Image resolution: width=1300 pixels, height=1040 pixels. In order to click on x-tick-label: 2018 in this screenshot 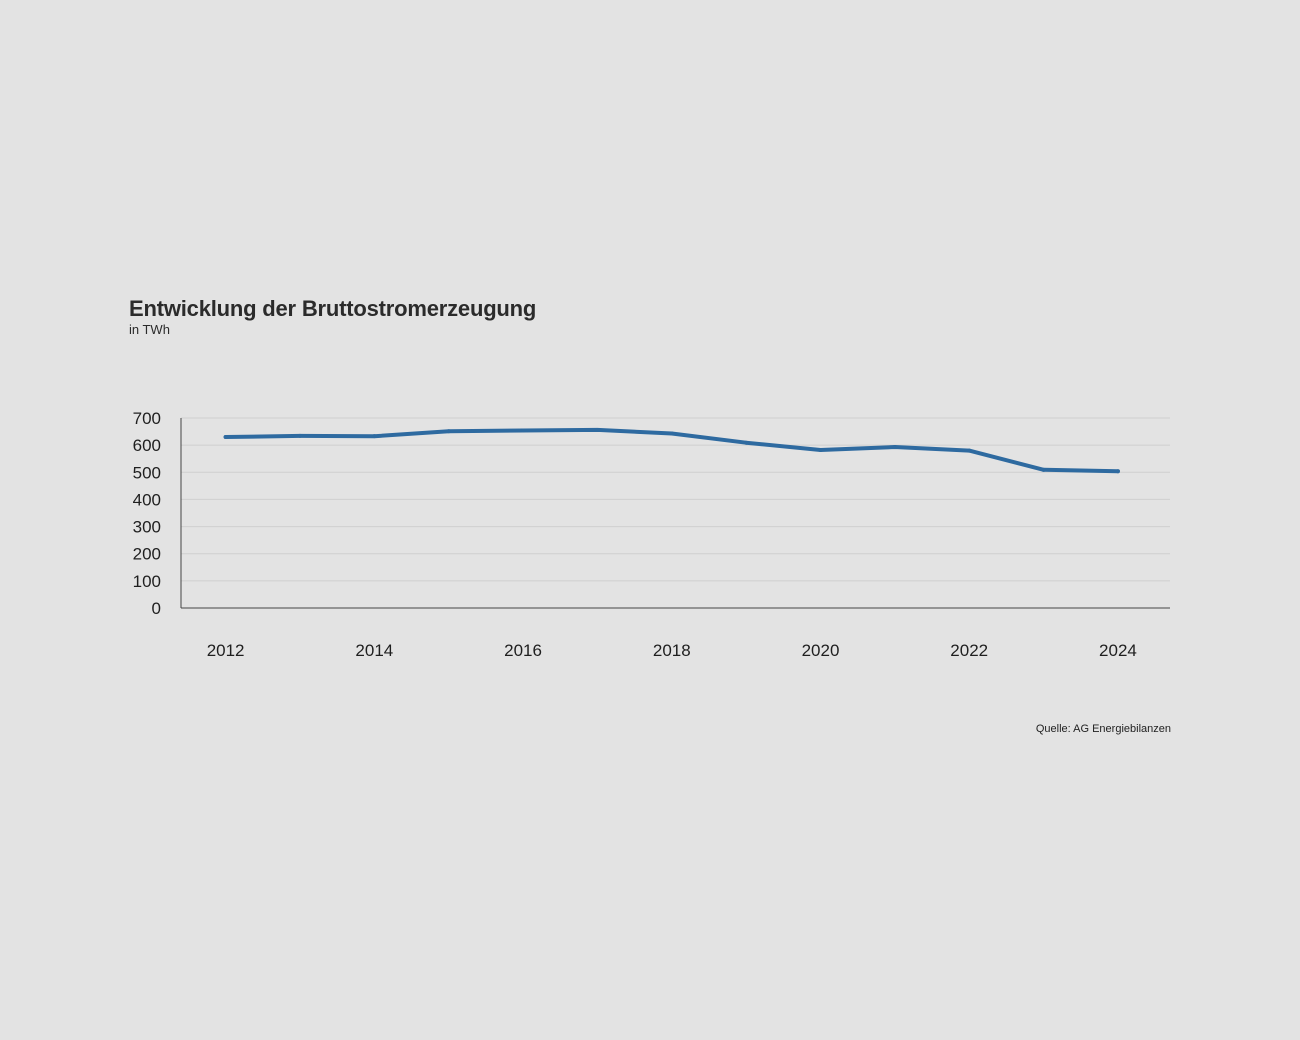, I will do `click(672, 650)`.